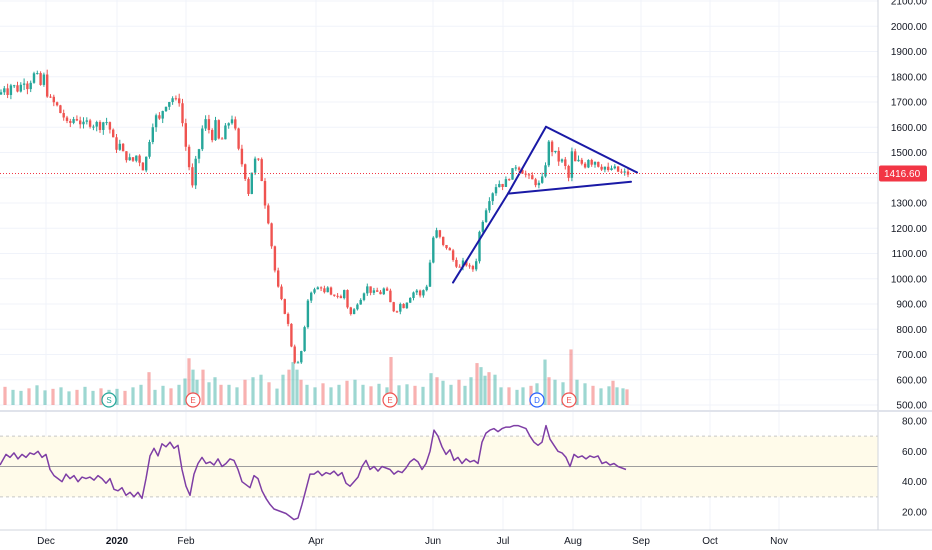 The image size is (932, 550). I want to click on triangle-trendlines, so click(545, 204).